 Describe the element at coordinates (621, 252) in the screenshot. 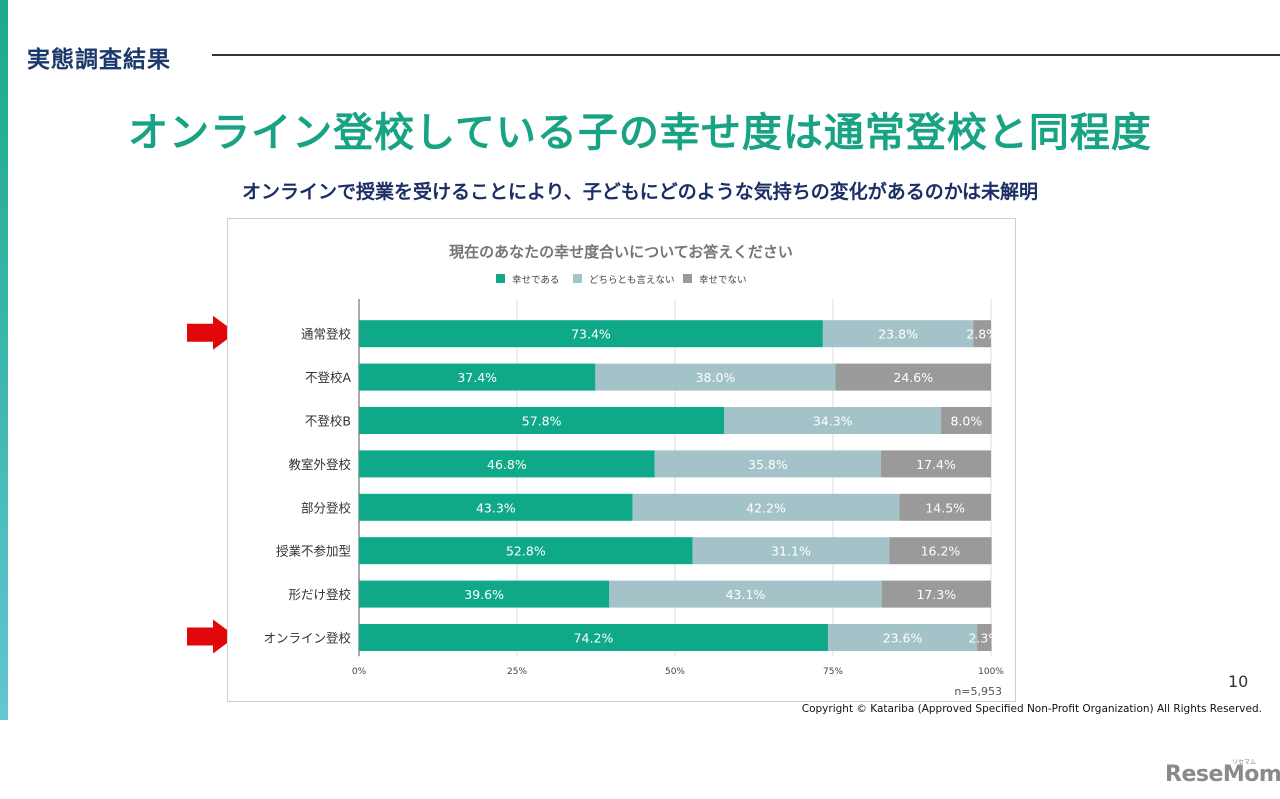

I see `chart-title: 現在のあなたの幸せ度合いについてお答えください` at that location.